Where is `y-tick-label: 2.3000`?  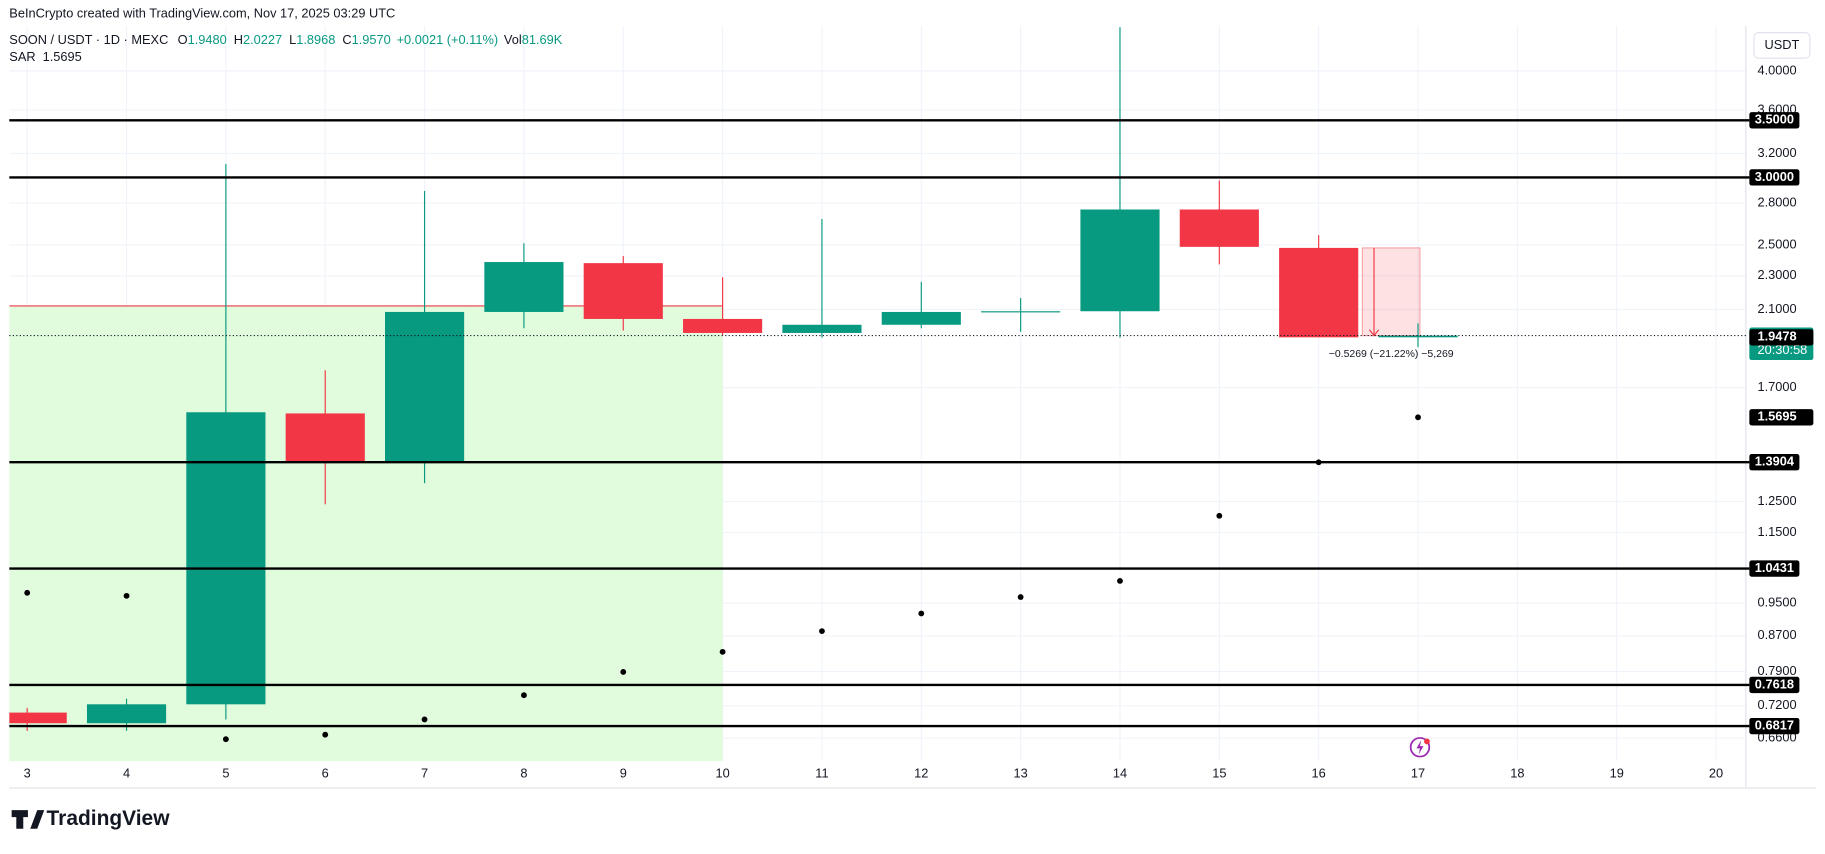
y-tick-label: 2.3000 is located at coordinates (1776, 274).